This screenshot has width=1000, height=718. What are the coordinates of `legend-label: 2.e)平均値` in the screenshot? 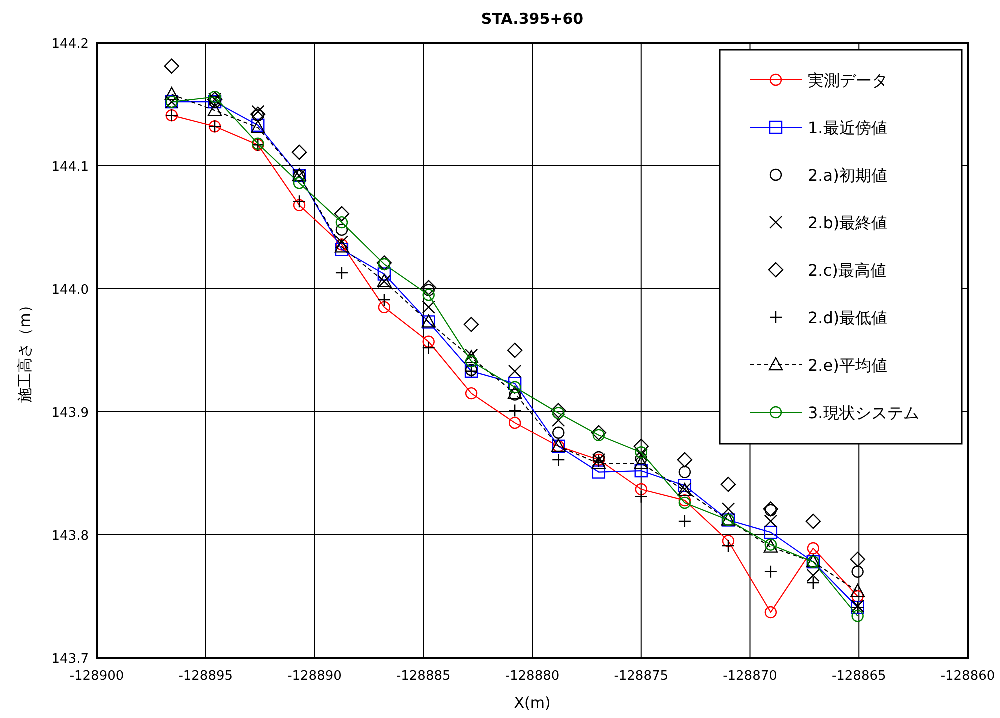 It's located at (848, 365).